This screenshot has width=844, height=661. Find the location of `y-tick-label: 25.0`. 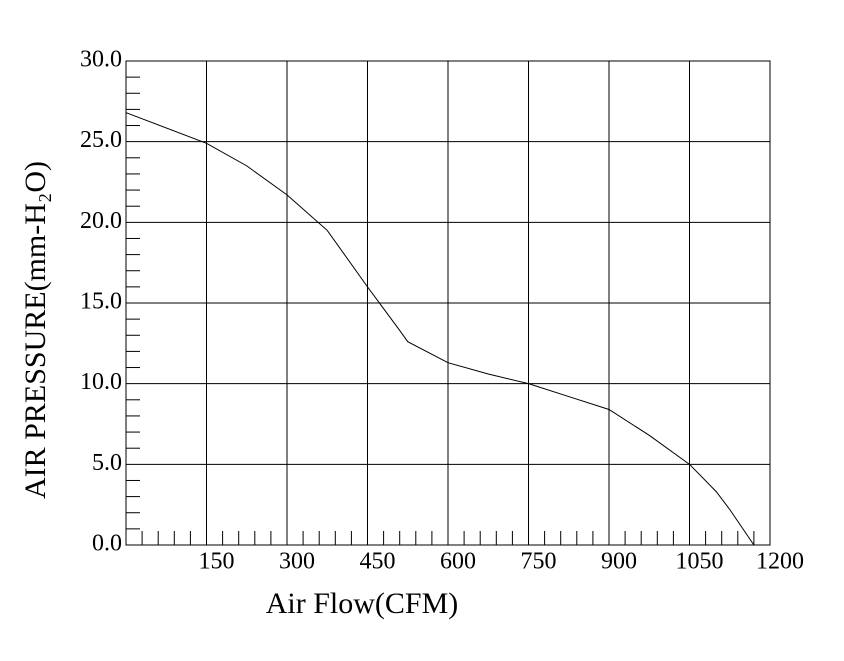

y-tick-label: 25.0 is located at coordinates (101, 140).